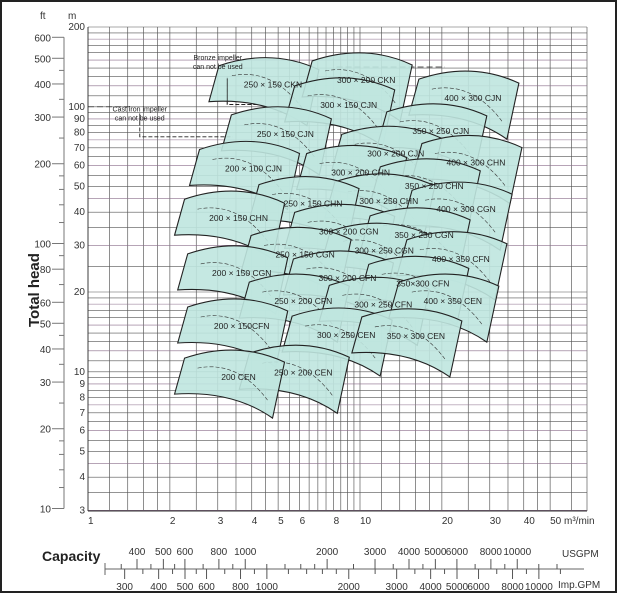  Describe the element at coordinates (255, 521) in the screenshot. I see `x-tick-label: 4` at that location.